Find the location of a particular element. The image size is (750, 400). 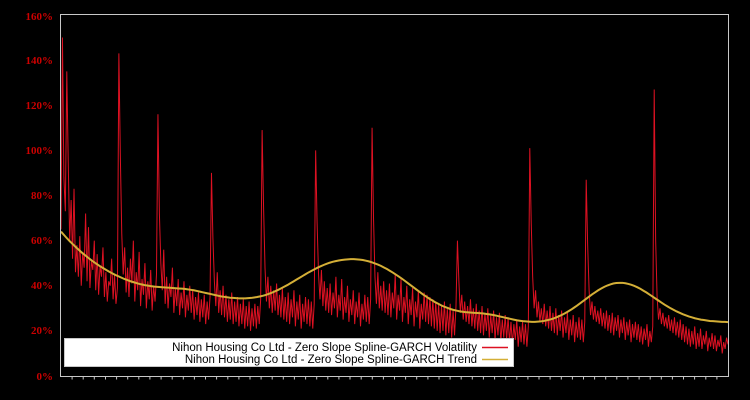

ytick-label-160: 160% is located at coordinates (40, 17).